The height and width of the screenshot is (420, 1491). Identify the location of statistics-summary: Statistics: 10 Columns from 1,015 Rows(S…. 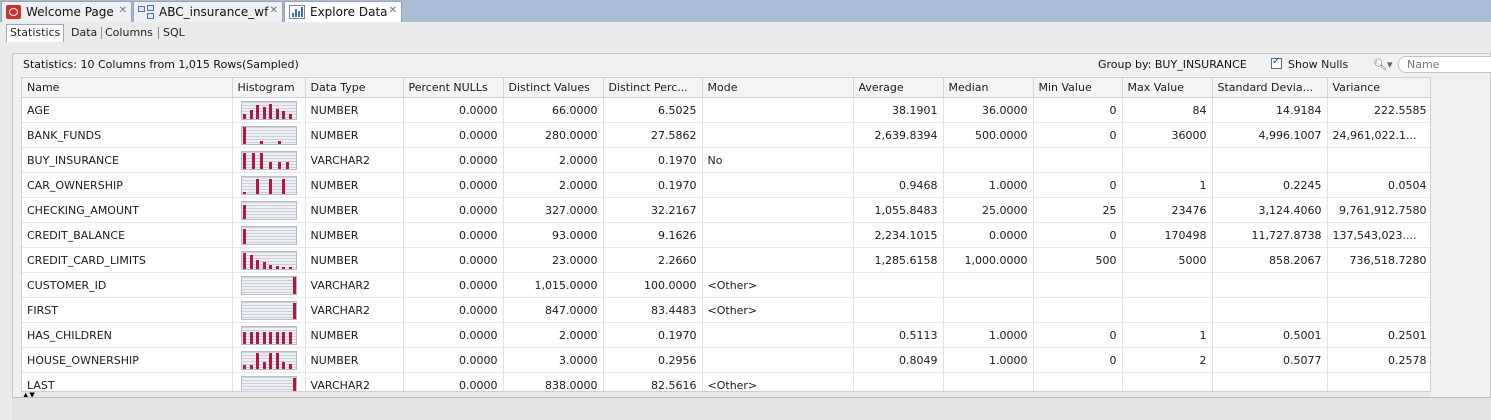
(161, 64).